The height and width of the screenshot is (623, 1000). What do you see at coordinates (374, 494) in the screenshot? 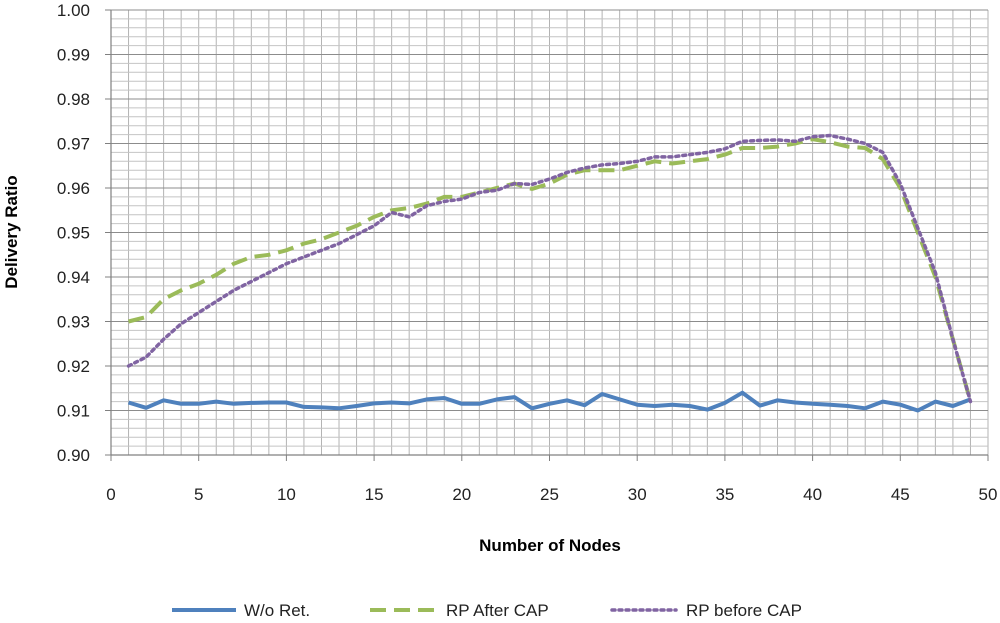
I see `x-tick-label: 15` at bounding box center [374, 494].